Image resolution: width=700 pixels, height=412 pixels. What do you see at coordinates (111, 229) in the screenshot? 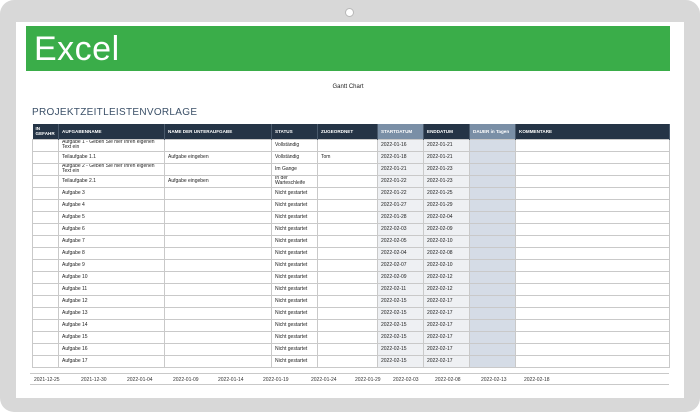
I see `task-cell: Aufgabe 6` at bounding box center [111, 229].